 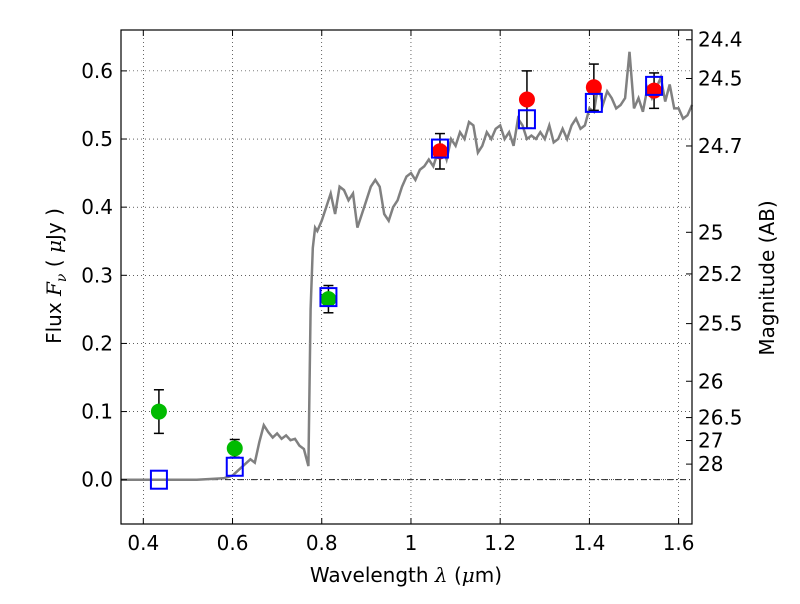 What do you see at coordinates (56, 276) in the screenshot?
I see `y-axis-title: Flux Fν ( μJy )` at bounding box center [56, 276].